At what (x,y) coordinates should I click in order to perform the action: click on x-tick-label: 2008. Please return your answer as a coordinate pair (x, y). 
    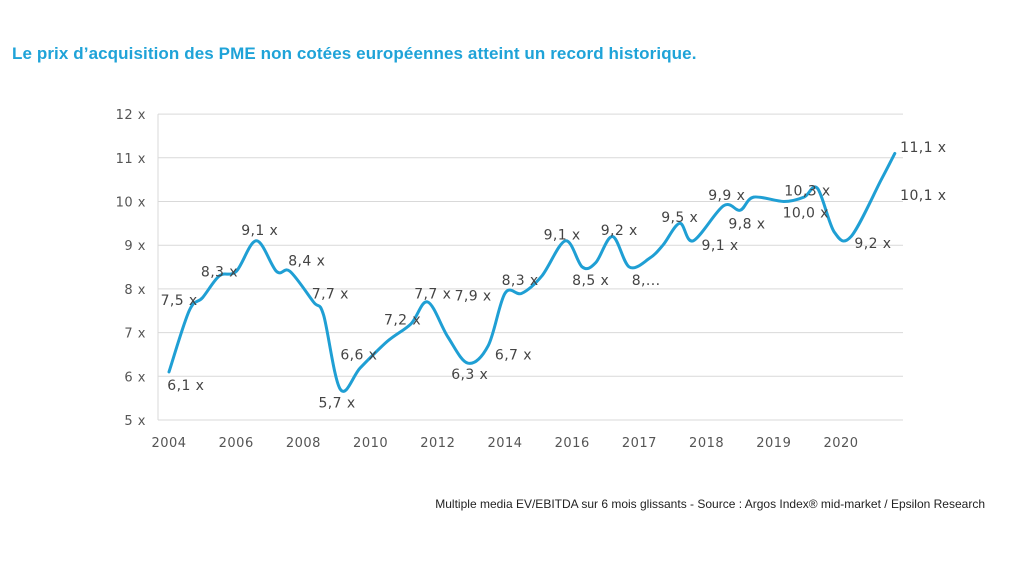
    Looking at the image, I should click on (303, 443).